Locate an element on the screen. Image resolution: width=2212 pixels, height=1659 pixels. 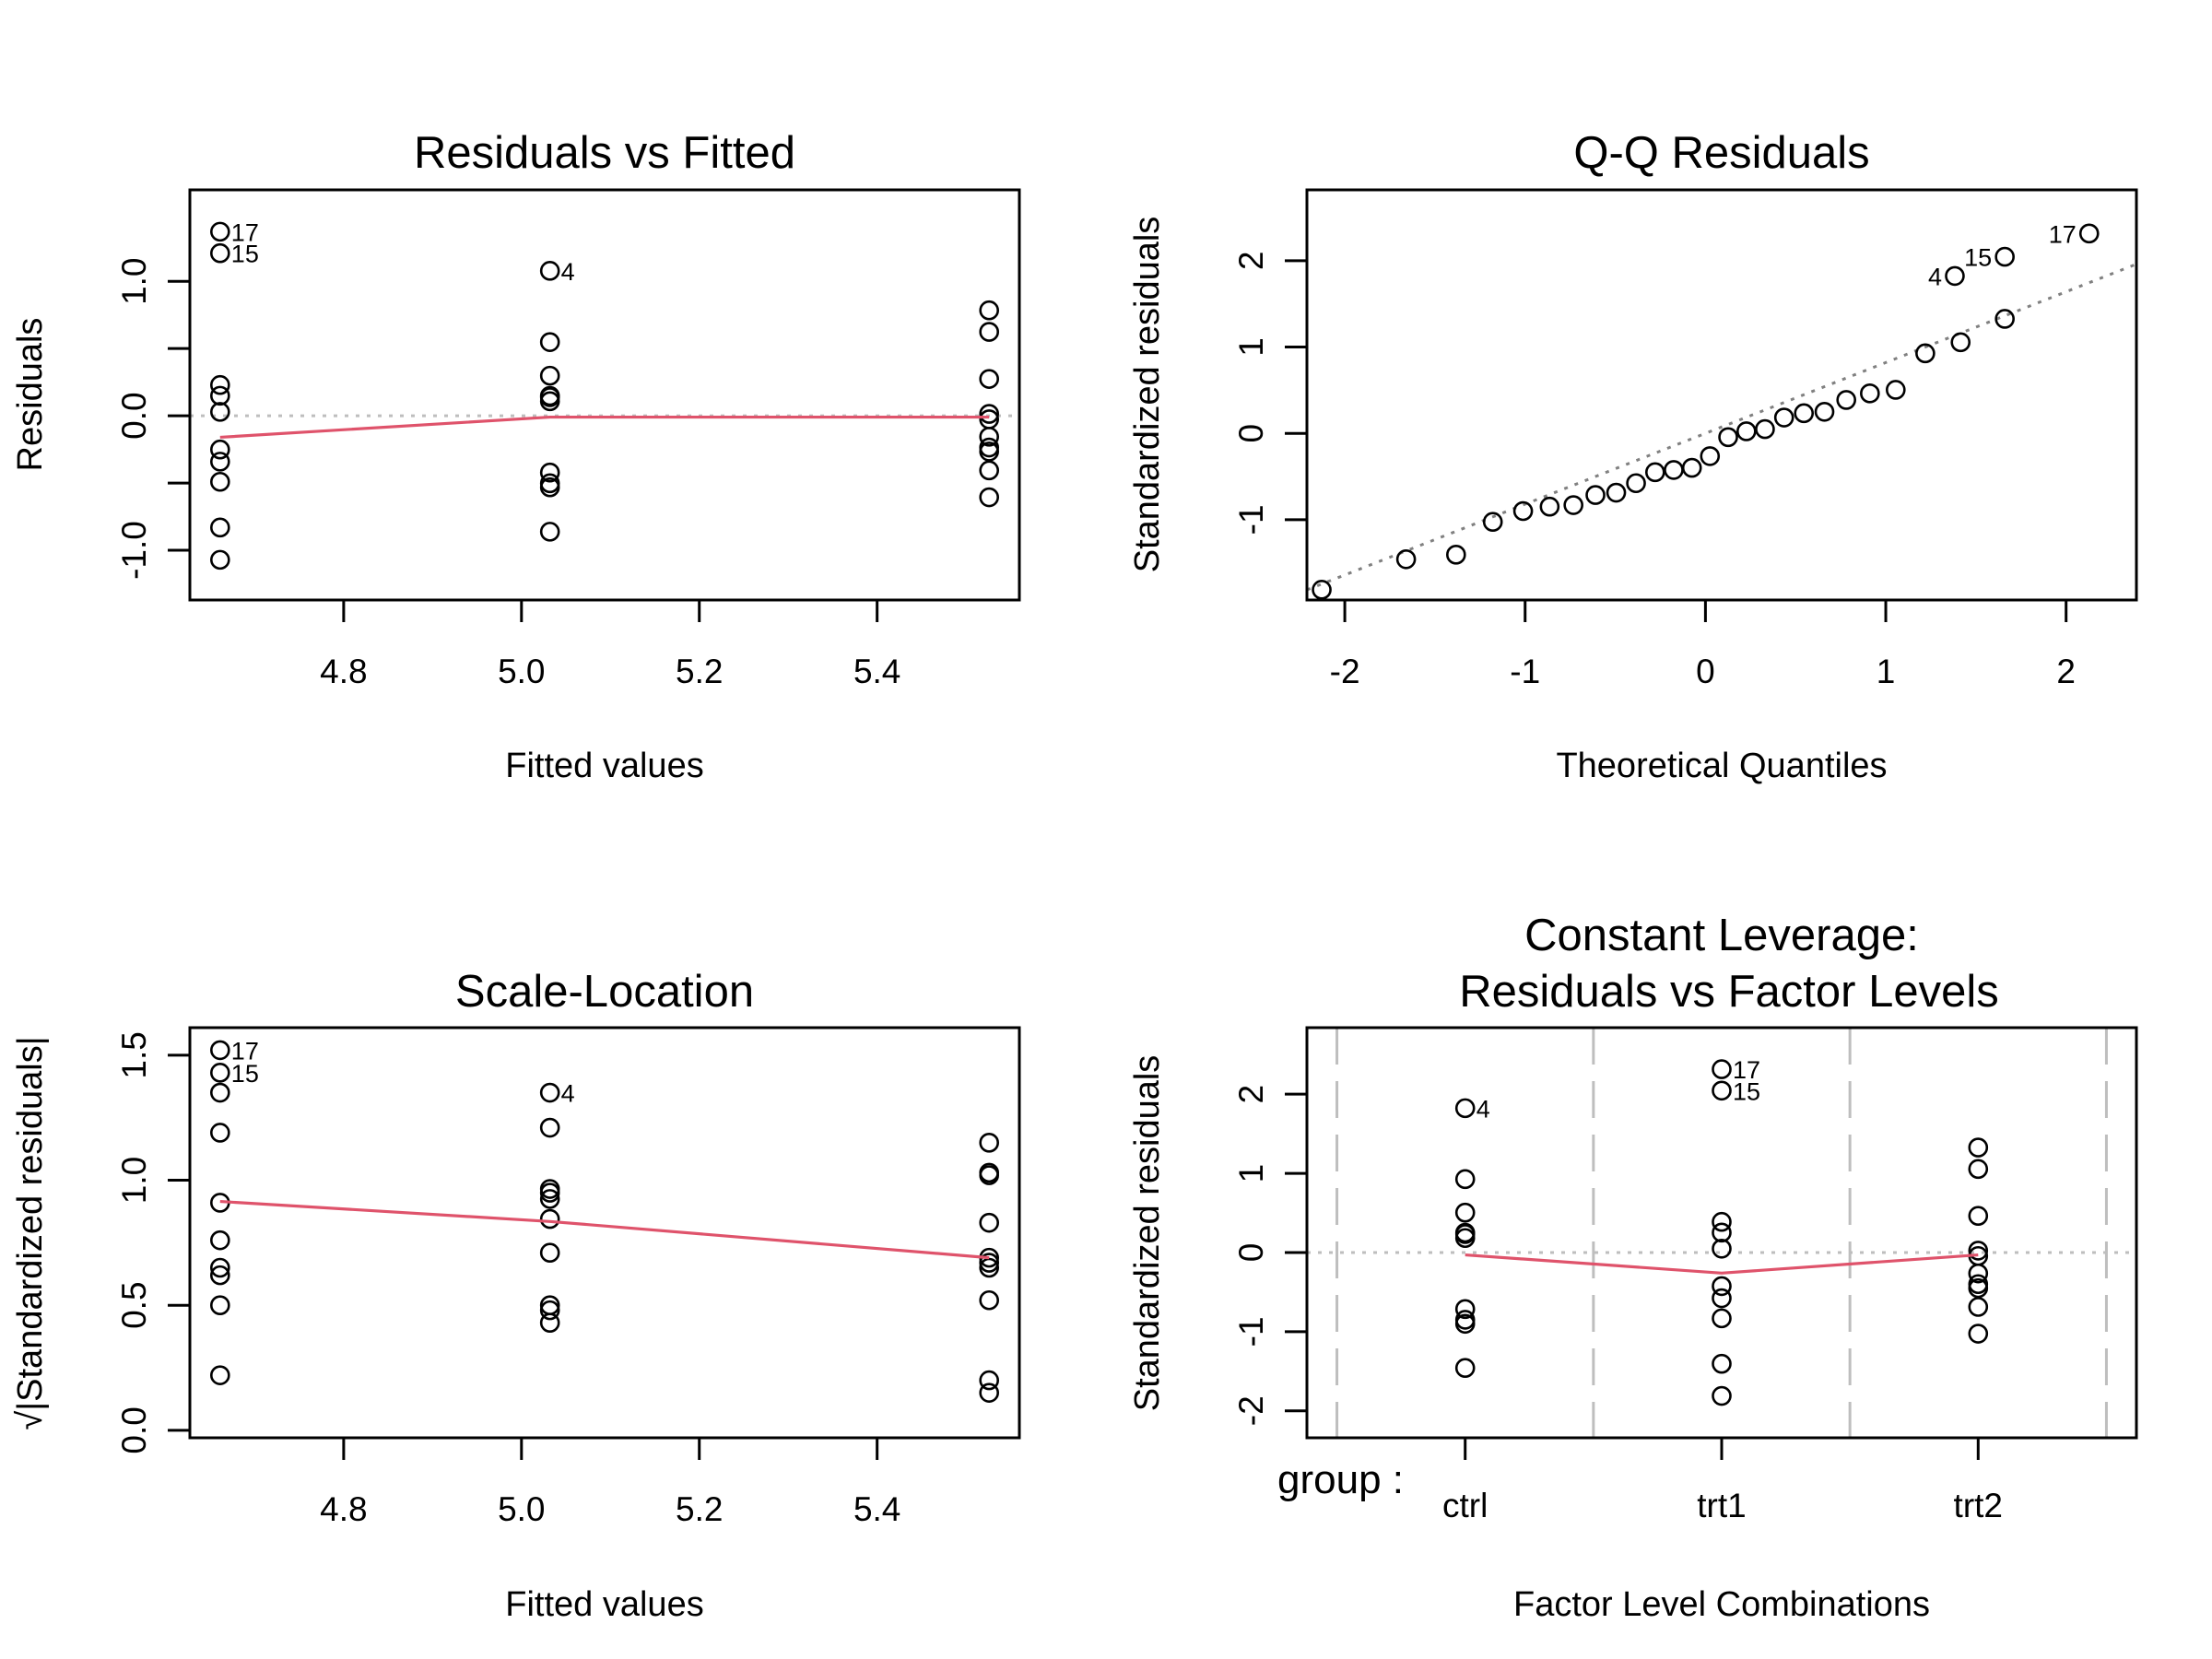
x-axis-label: Factor Level Combinations is located at coordinates (1721, 1604).